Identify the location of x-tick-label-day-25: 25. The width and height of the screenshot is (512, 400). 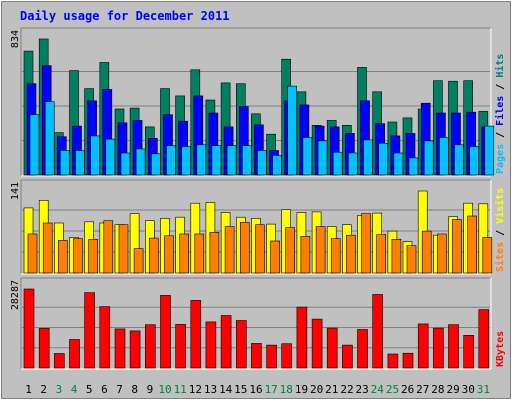
(392, 389).